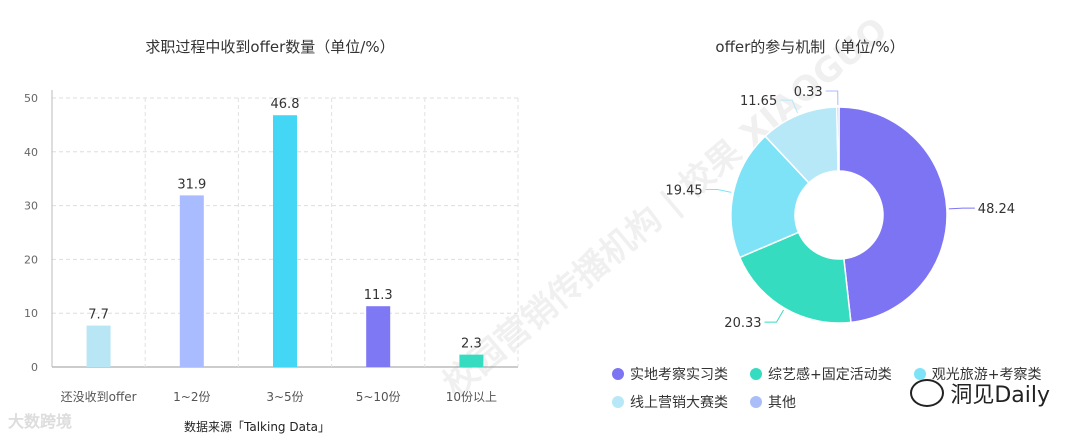 The width and height of the screenshot is (1080, 440). What do you see at coordinates (996, 209) in the screenshot?
I see `slice-value-label: 48.24` at bounding box center [996, 209].